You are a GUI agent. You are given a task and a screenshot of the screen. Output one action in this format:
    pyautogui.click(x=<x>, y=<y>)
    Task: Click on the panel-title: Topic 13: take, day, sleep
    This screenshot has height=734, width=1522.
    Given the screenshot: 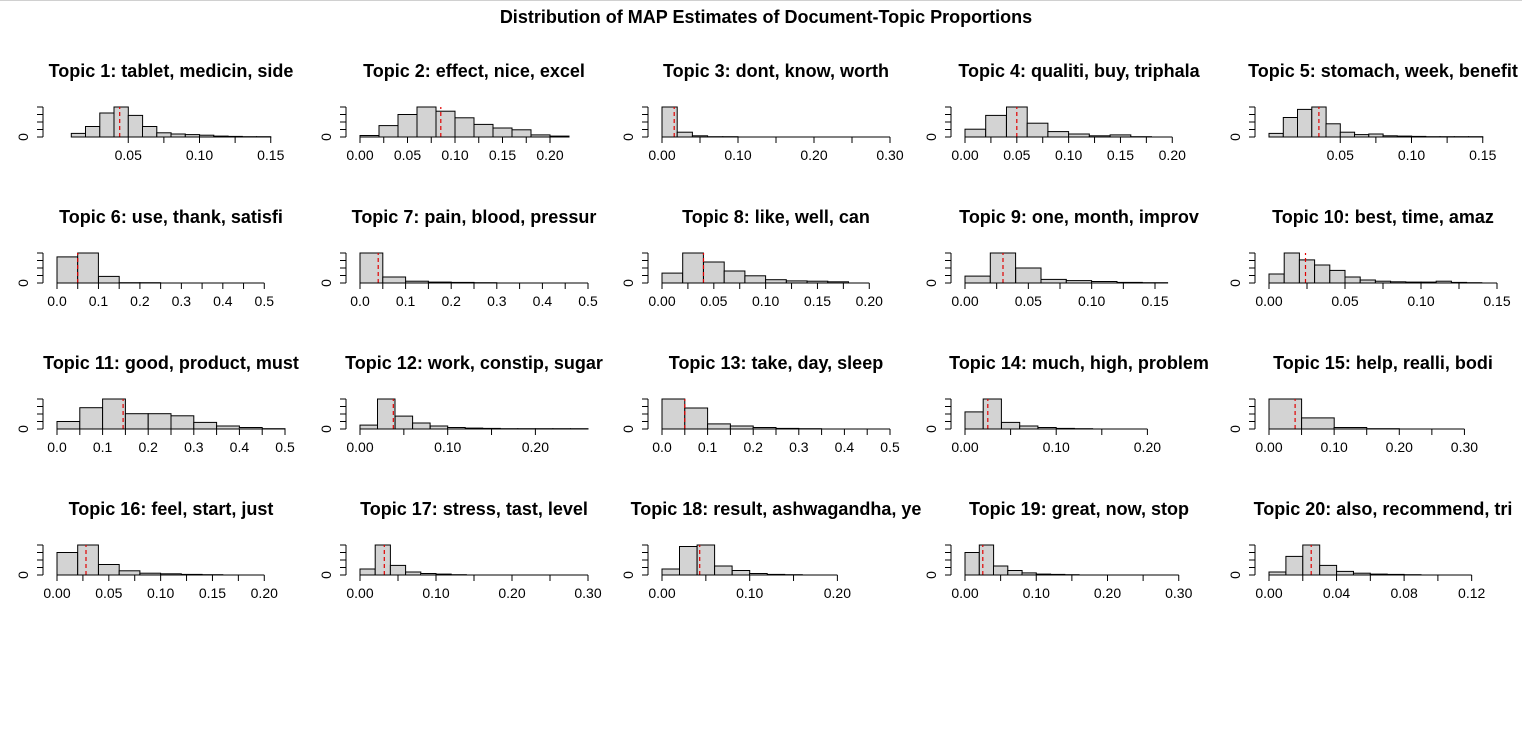 What is the action you would take?
    pyautogui.click(x=776, y=363)
    